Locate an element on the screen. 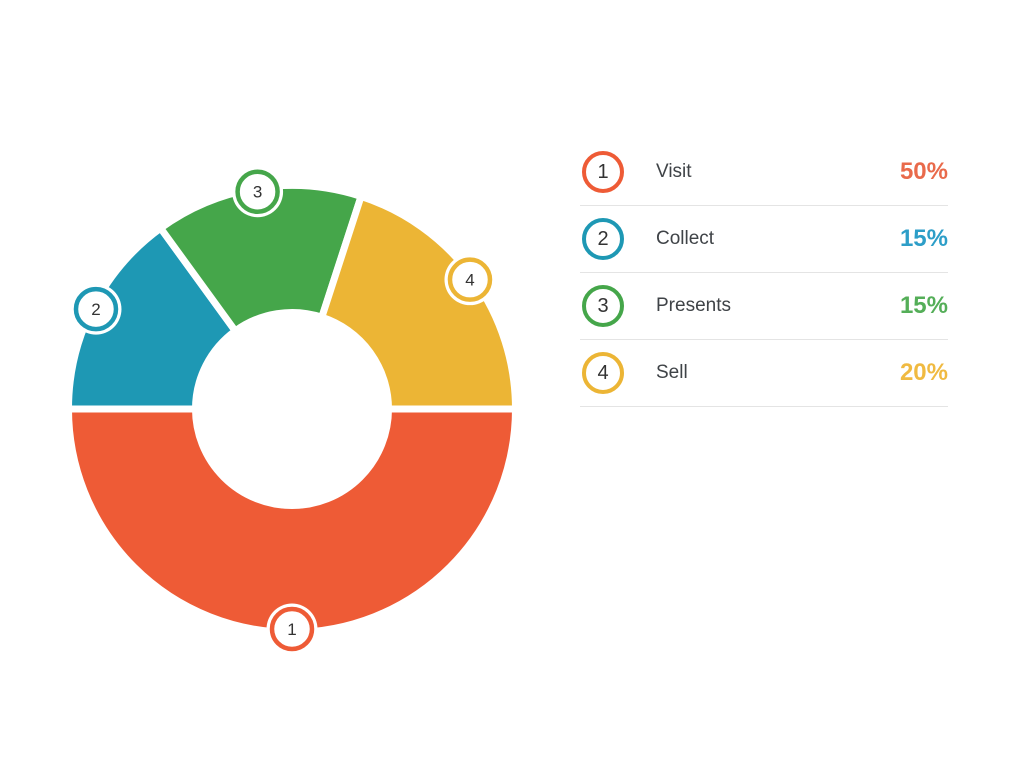 This screenshot has width=1024, height=768. donut-marker-2: 2 is located at coordinates (96, 309).